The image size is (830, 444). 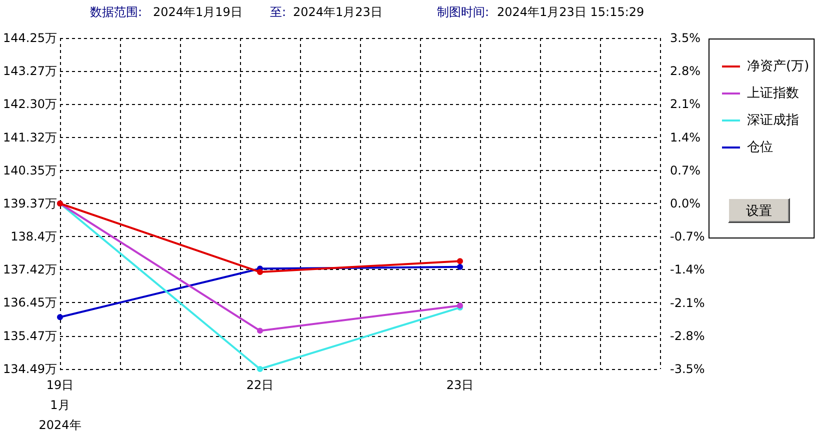 I want to click on y-tick-label: 136.45万, so click(x=29, y=303).